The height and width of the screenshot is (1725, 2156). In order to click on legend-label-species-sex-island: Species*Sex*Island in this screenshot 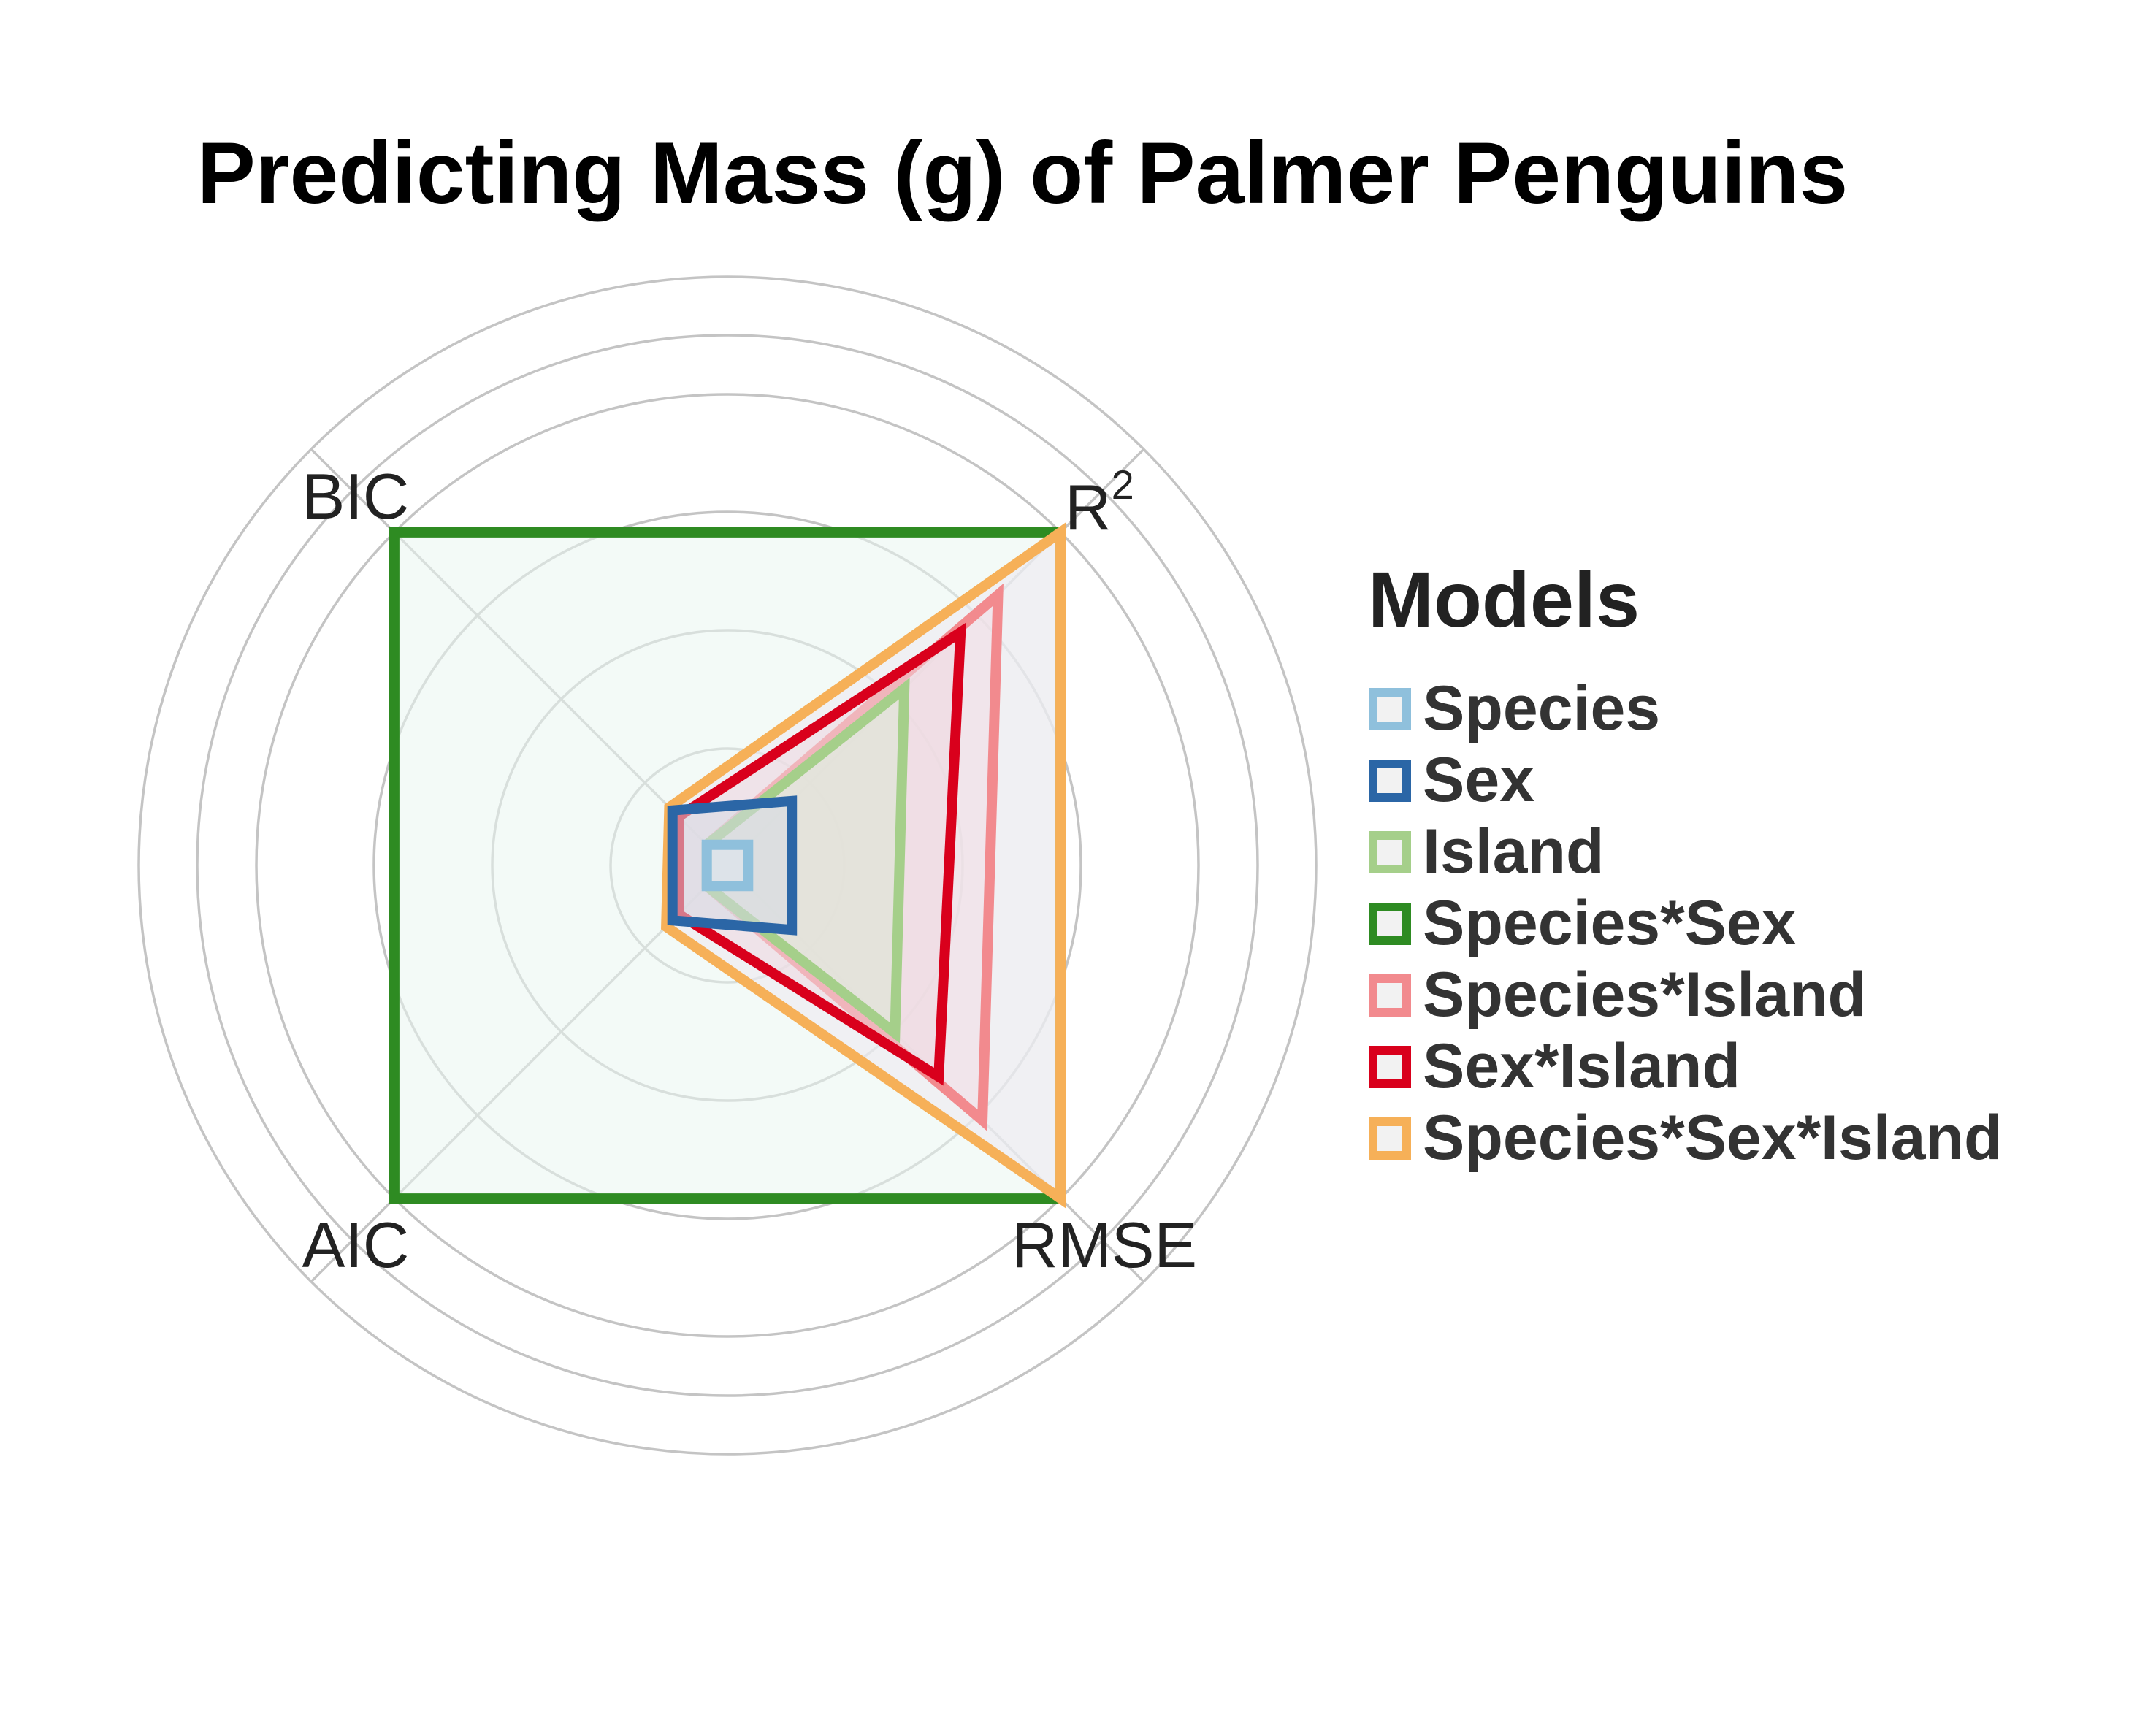, I will do `click(1713, 1138)`.